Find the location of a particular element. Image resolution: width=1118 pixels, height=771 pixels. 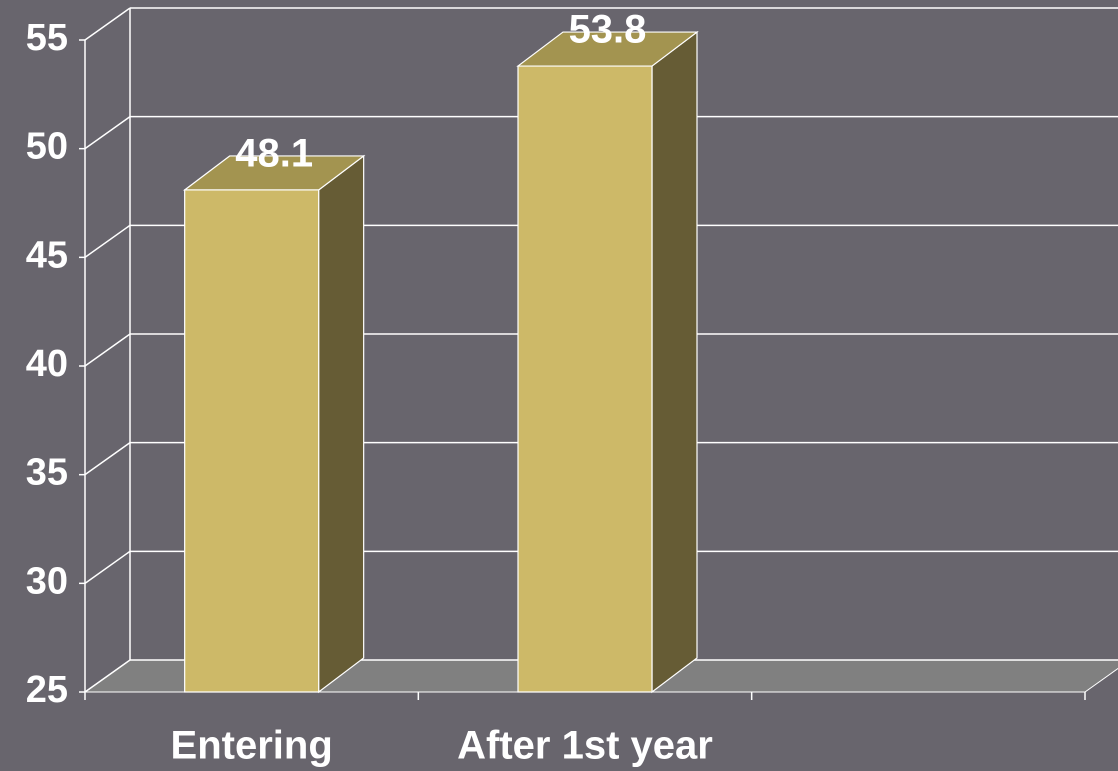

value-label: 53.8 is located at coordinates (608, 30).